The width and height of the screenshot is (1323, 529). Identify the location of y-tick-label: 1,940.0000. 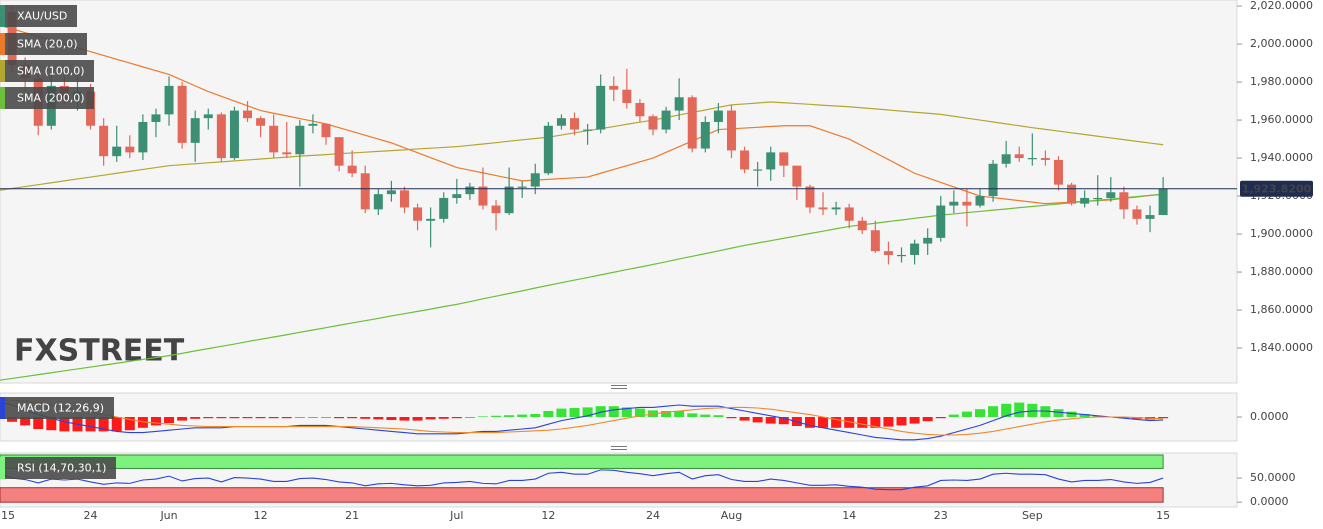
(1281, 157).